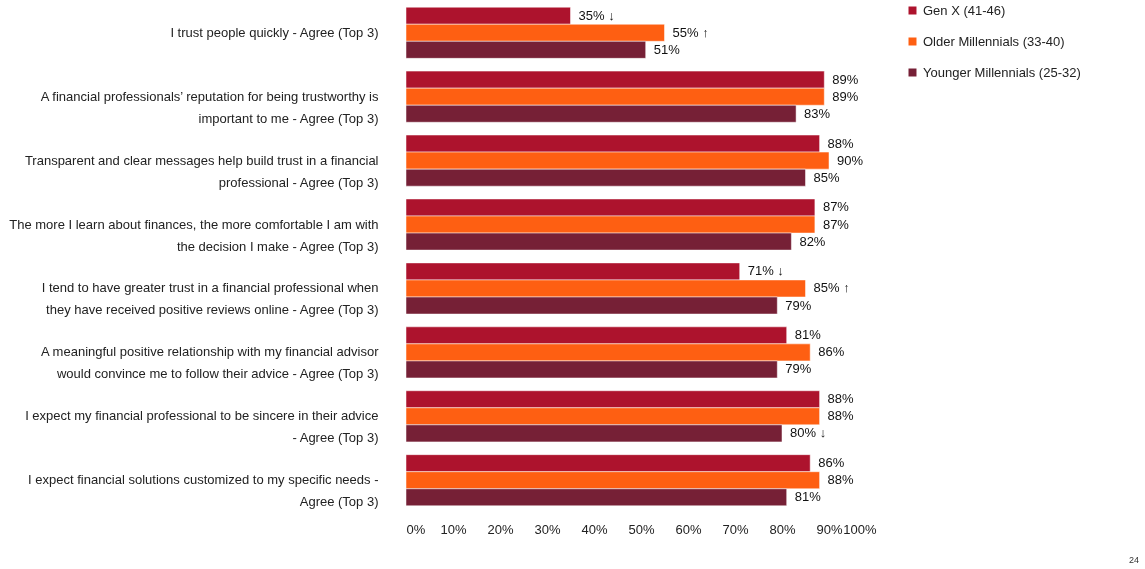 The image size is (1145, 569). I want to click on y-tick-label: Transparent and clear messages help build trust in a financial professional - Agree (Top 3), so click(201, 171).